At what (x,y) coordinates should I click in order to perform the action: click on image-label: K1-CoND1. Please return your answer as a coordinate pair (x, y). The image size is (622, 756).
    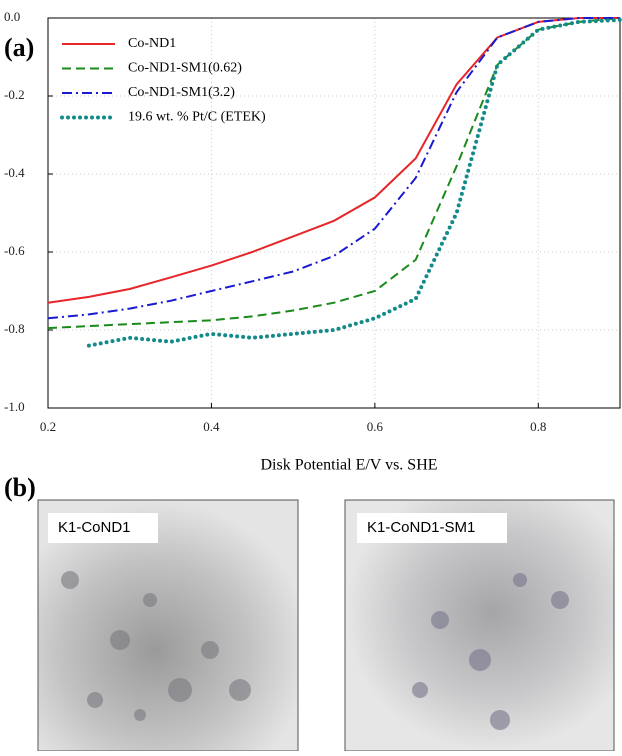
    Looking at the image, I should click on (94, 527).